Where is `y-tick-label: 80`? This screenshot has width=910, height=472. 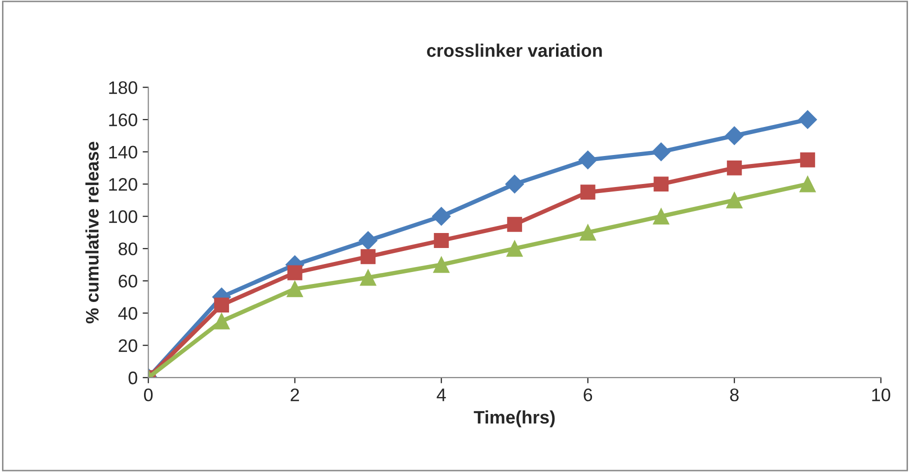 y-tick-label: 80 is located at coordinates (128, 249).